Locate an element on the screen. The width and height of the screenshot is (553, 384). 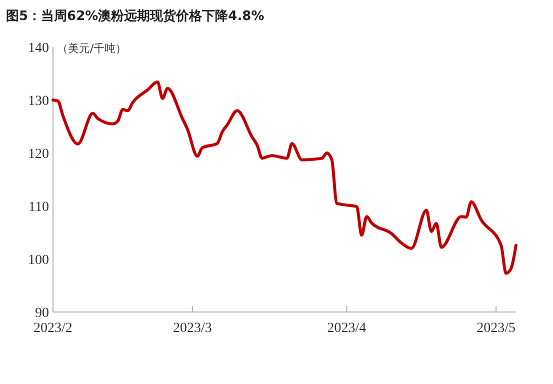
y-tick-label: 120 is located at coordinates (38, 154).